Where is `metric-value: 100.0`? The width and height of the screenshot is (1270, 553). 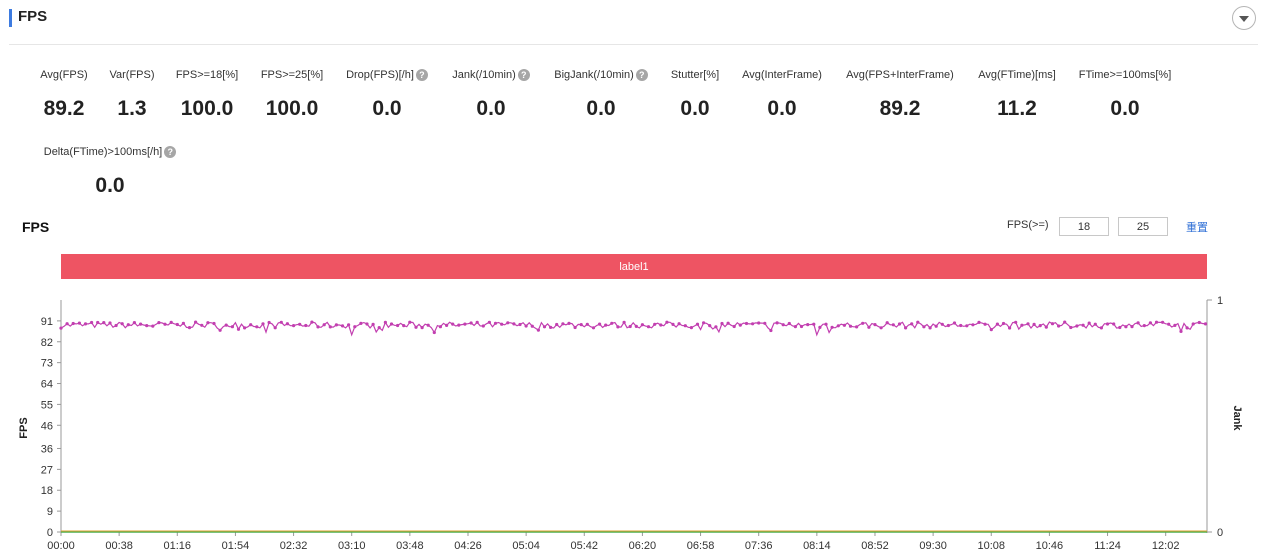
metric-value: 100.0 is located at coordinates (292, 108).